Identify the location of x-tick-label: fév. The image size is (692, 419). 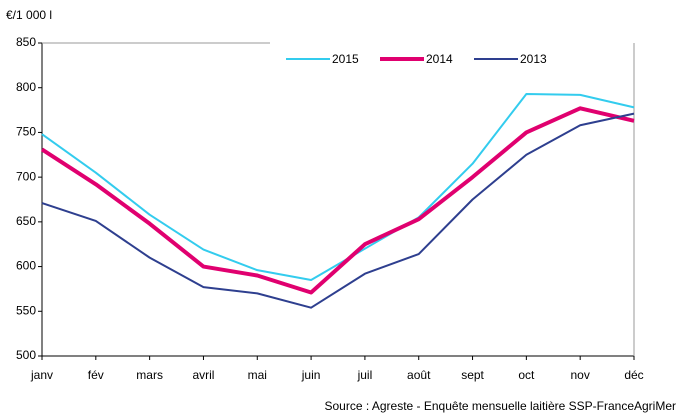
(96, 375).